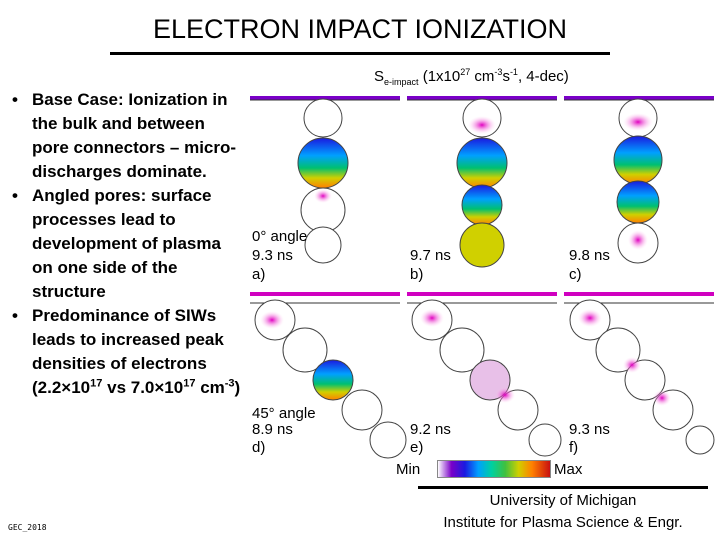 This screenshot has width=720, height=540. I want to click on institution-name: University of Michigan, so click(563, 500).